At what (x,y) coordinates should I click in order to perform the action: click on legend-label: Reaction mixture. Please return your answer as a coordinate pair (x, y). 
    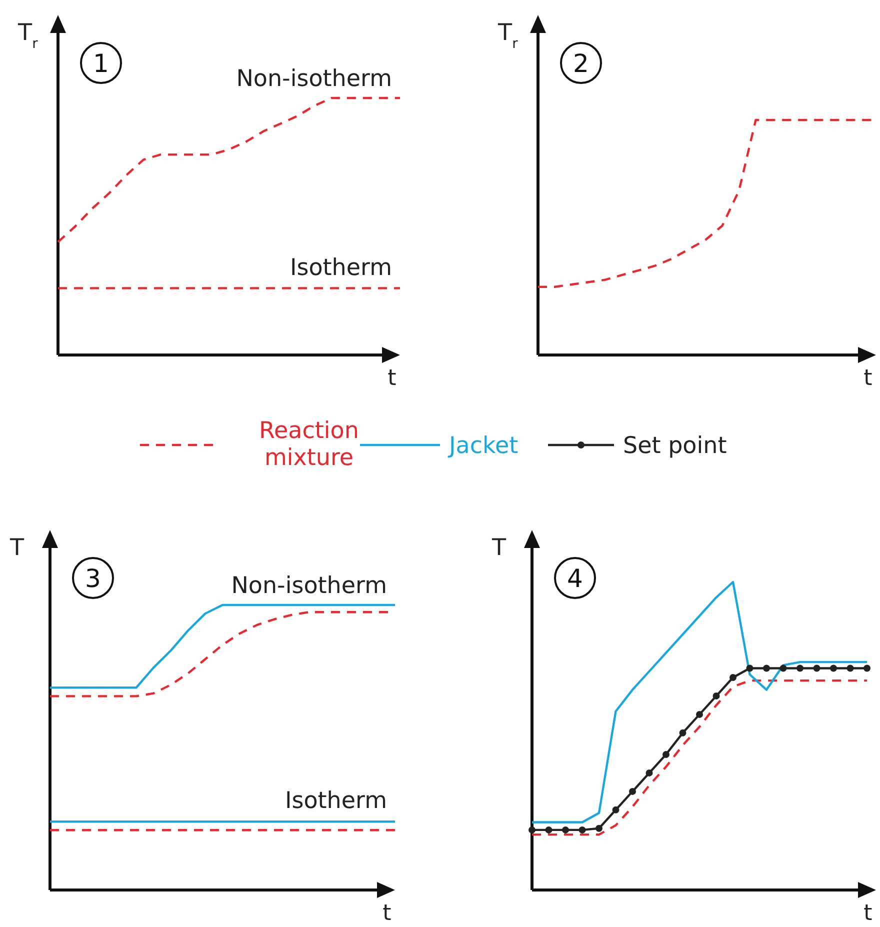
    Looking at the image, I should click on (309, 444).